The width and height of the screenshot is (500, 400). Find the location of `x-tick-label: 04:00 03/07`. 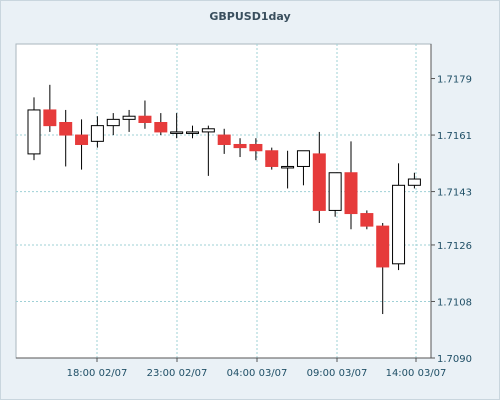

x-tick-label: 04:00 03/07 is located at coordinates (257, 373).